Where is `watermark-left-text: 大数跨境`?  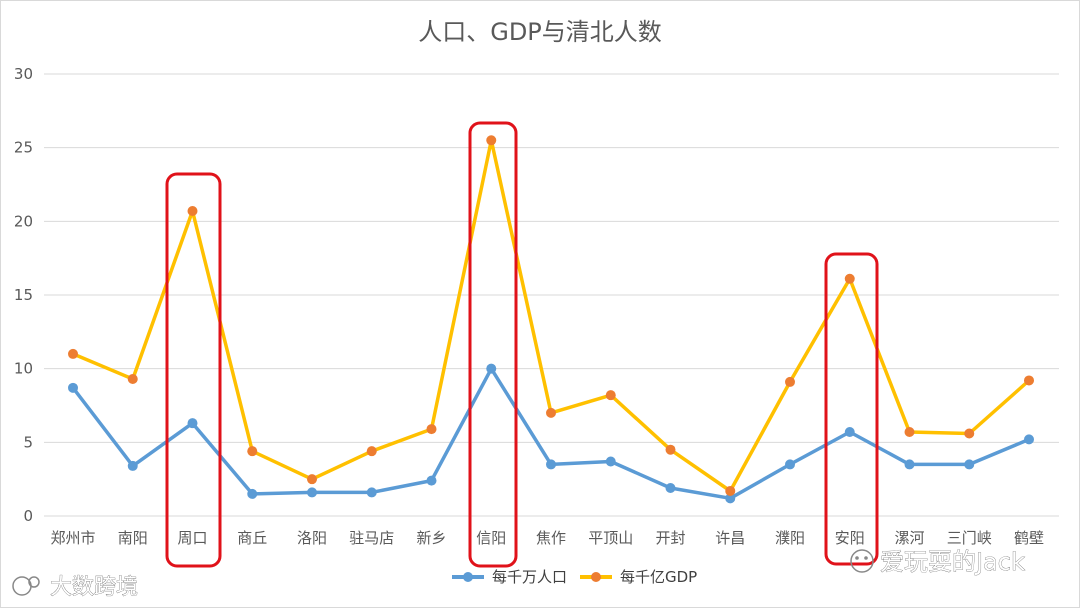 watermark-left-text: 大数跨境 is located at coordinates (94, 587).